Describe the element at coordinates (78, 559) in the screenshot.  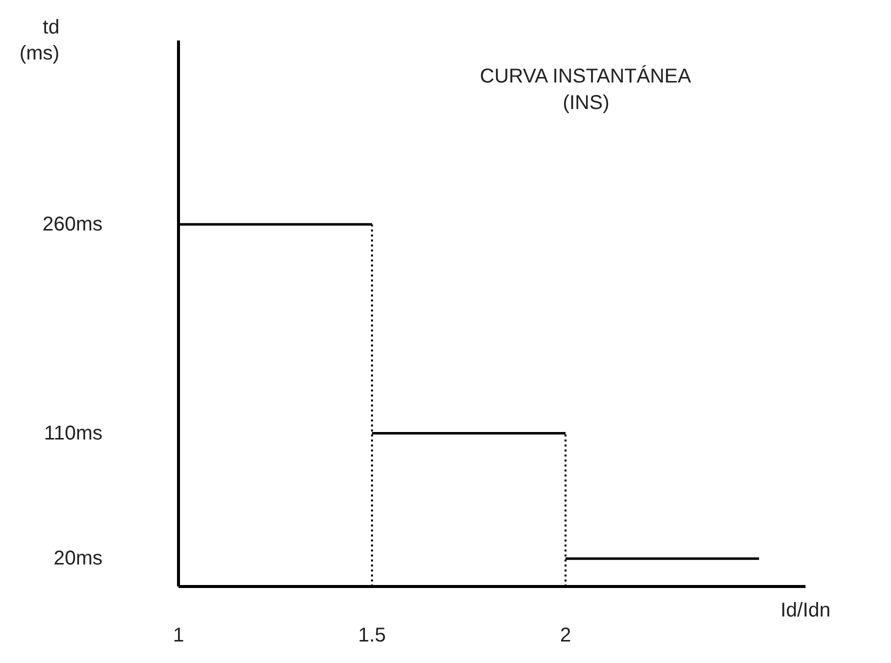
I see `y-tick-label: 20ms` at that location.